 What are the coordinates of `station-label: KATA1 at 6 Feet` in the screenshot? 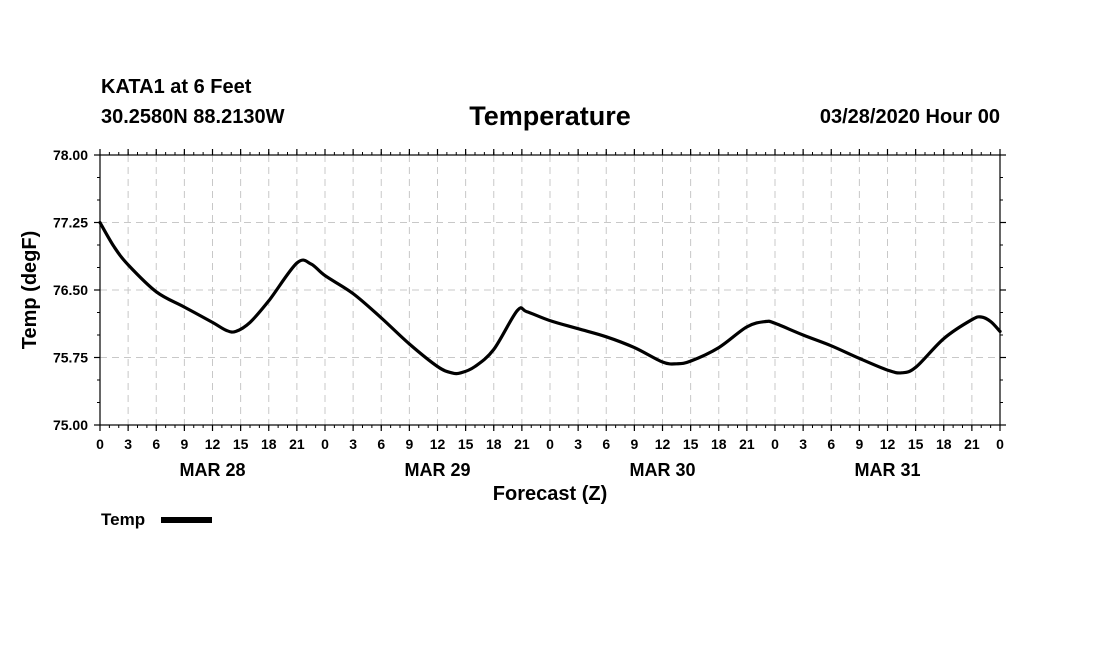 It's located at (176, 87).